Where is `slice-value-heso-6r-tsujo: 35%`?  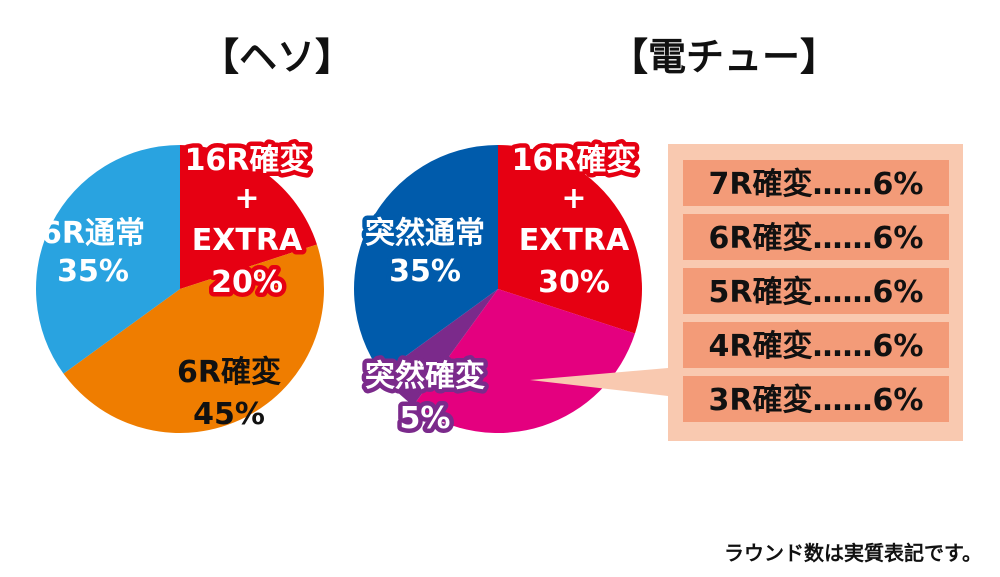
slice-value-heso-6r-tsujo: 35% is located at coordinates (93, 271).